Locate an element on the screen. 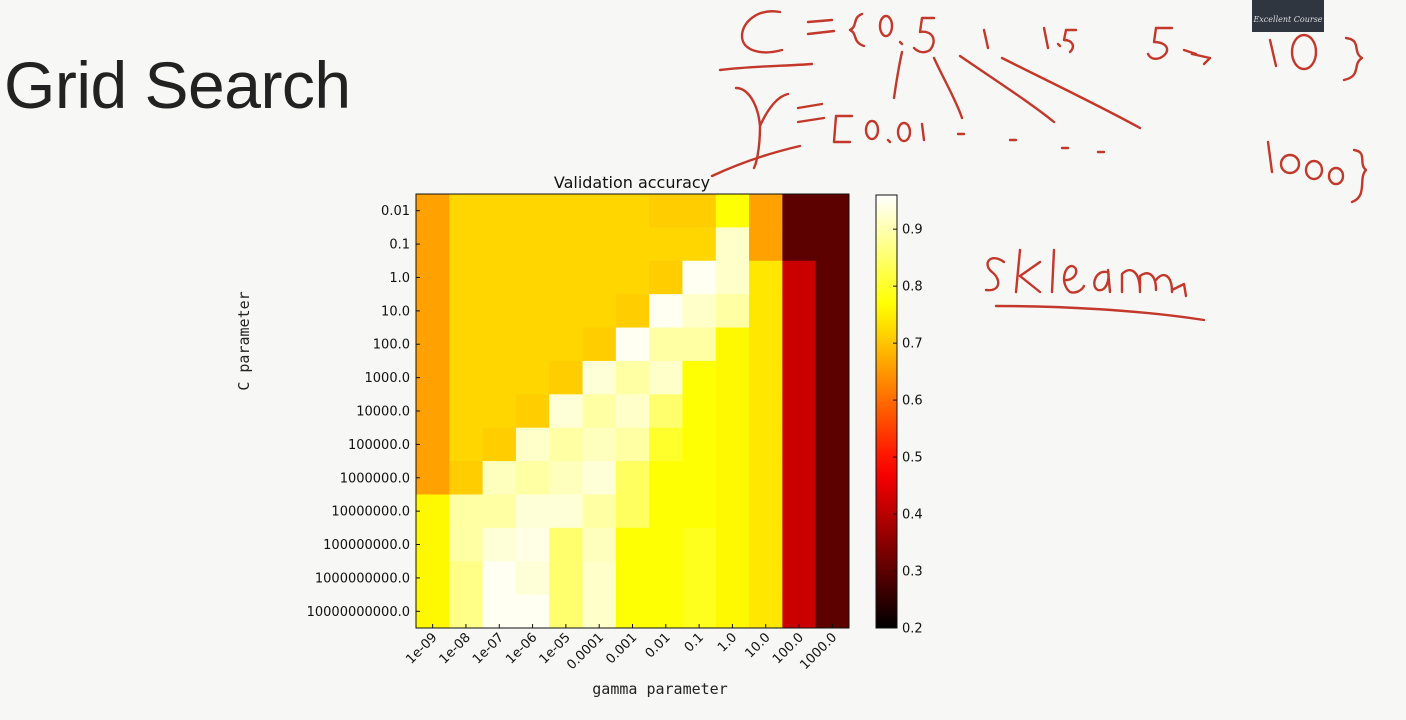 Image resolution: width=1406 pixels, height=720 pixels. y-tick-label: 10000000.0 is located at coordinates (370, 512).